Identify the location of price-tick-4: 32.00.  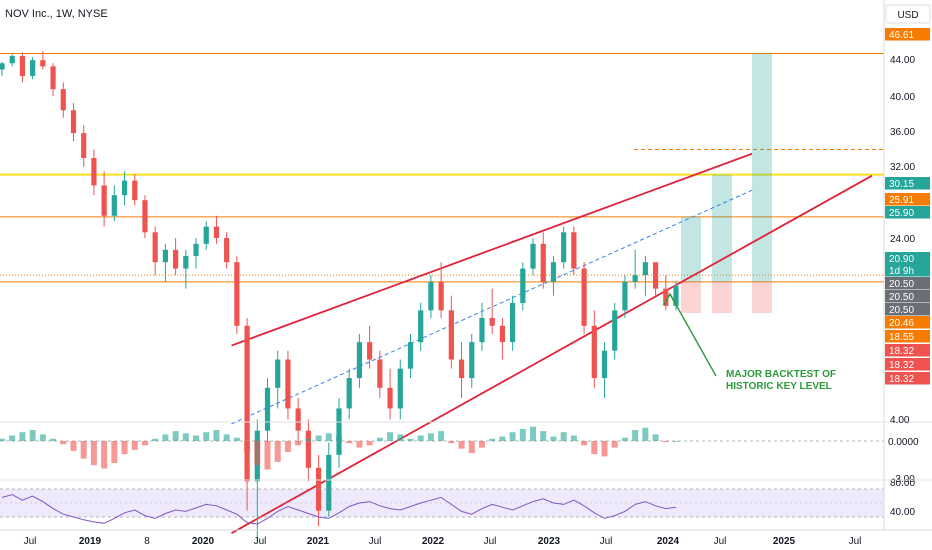
(902, 167).